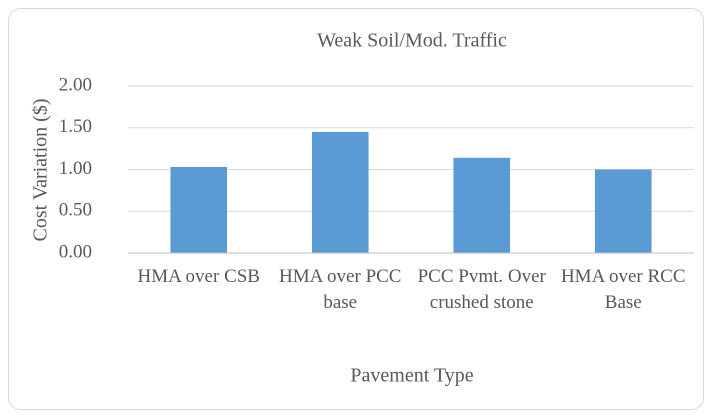  Describe the element at coordinates (412, 41) in the screenshot. I see `chart-title: Weak Soil/Mod. Traffic` at that location.